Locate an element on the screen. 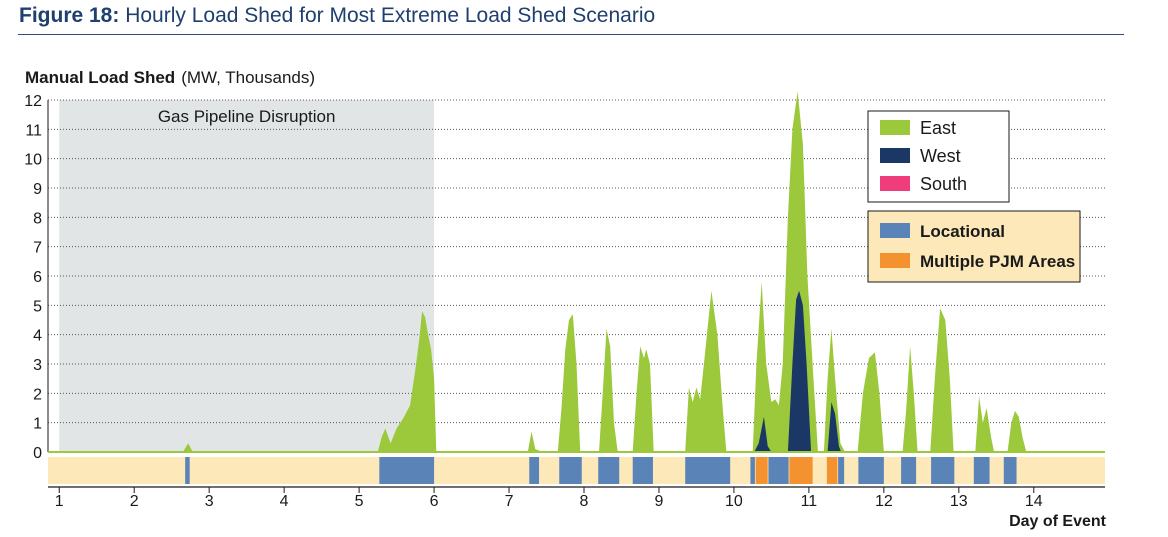 This screenshot has height=537, width=1168. event-legend: Locational Multiple PJM Areas is located at coordinates (974, 246).